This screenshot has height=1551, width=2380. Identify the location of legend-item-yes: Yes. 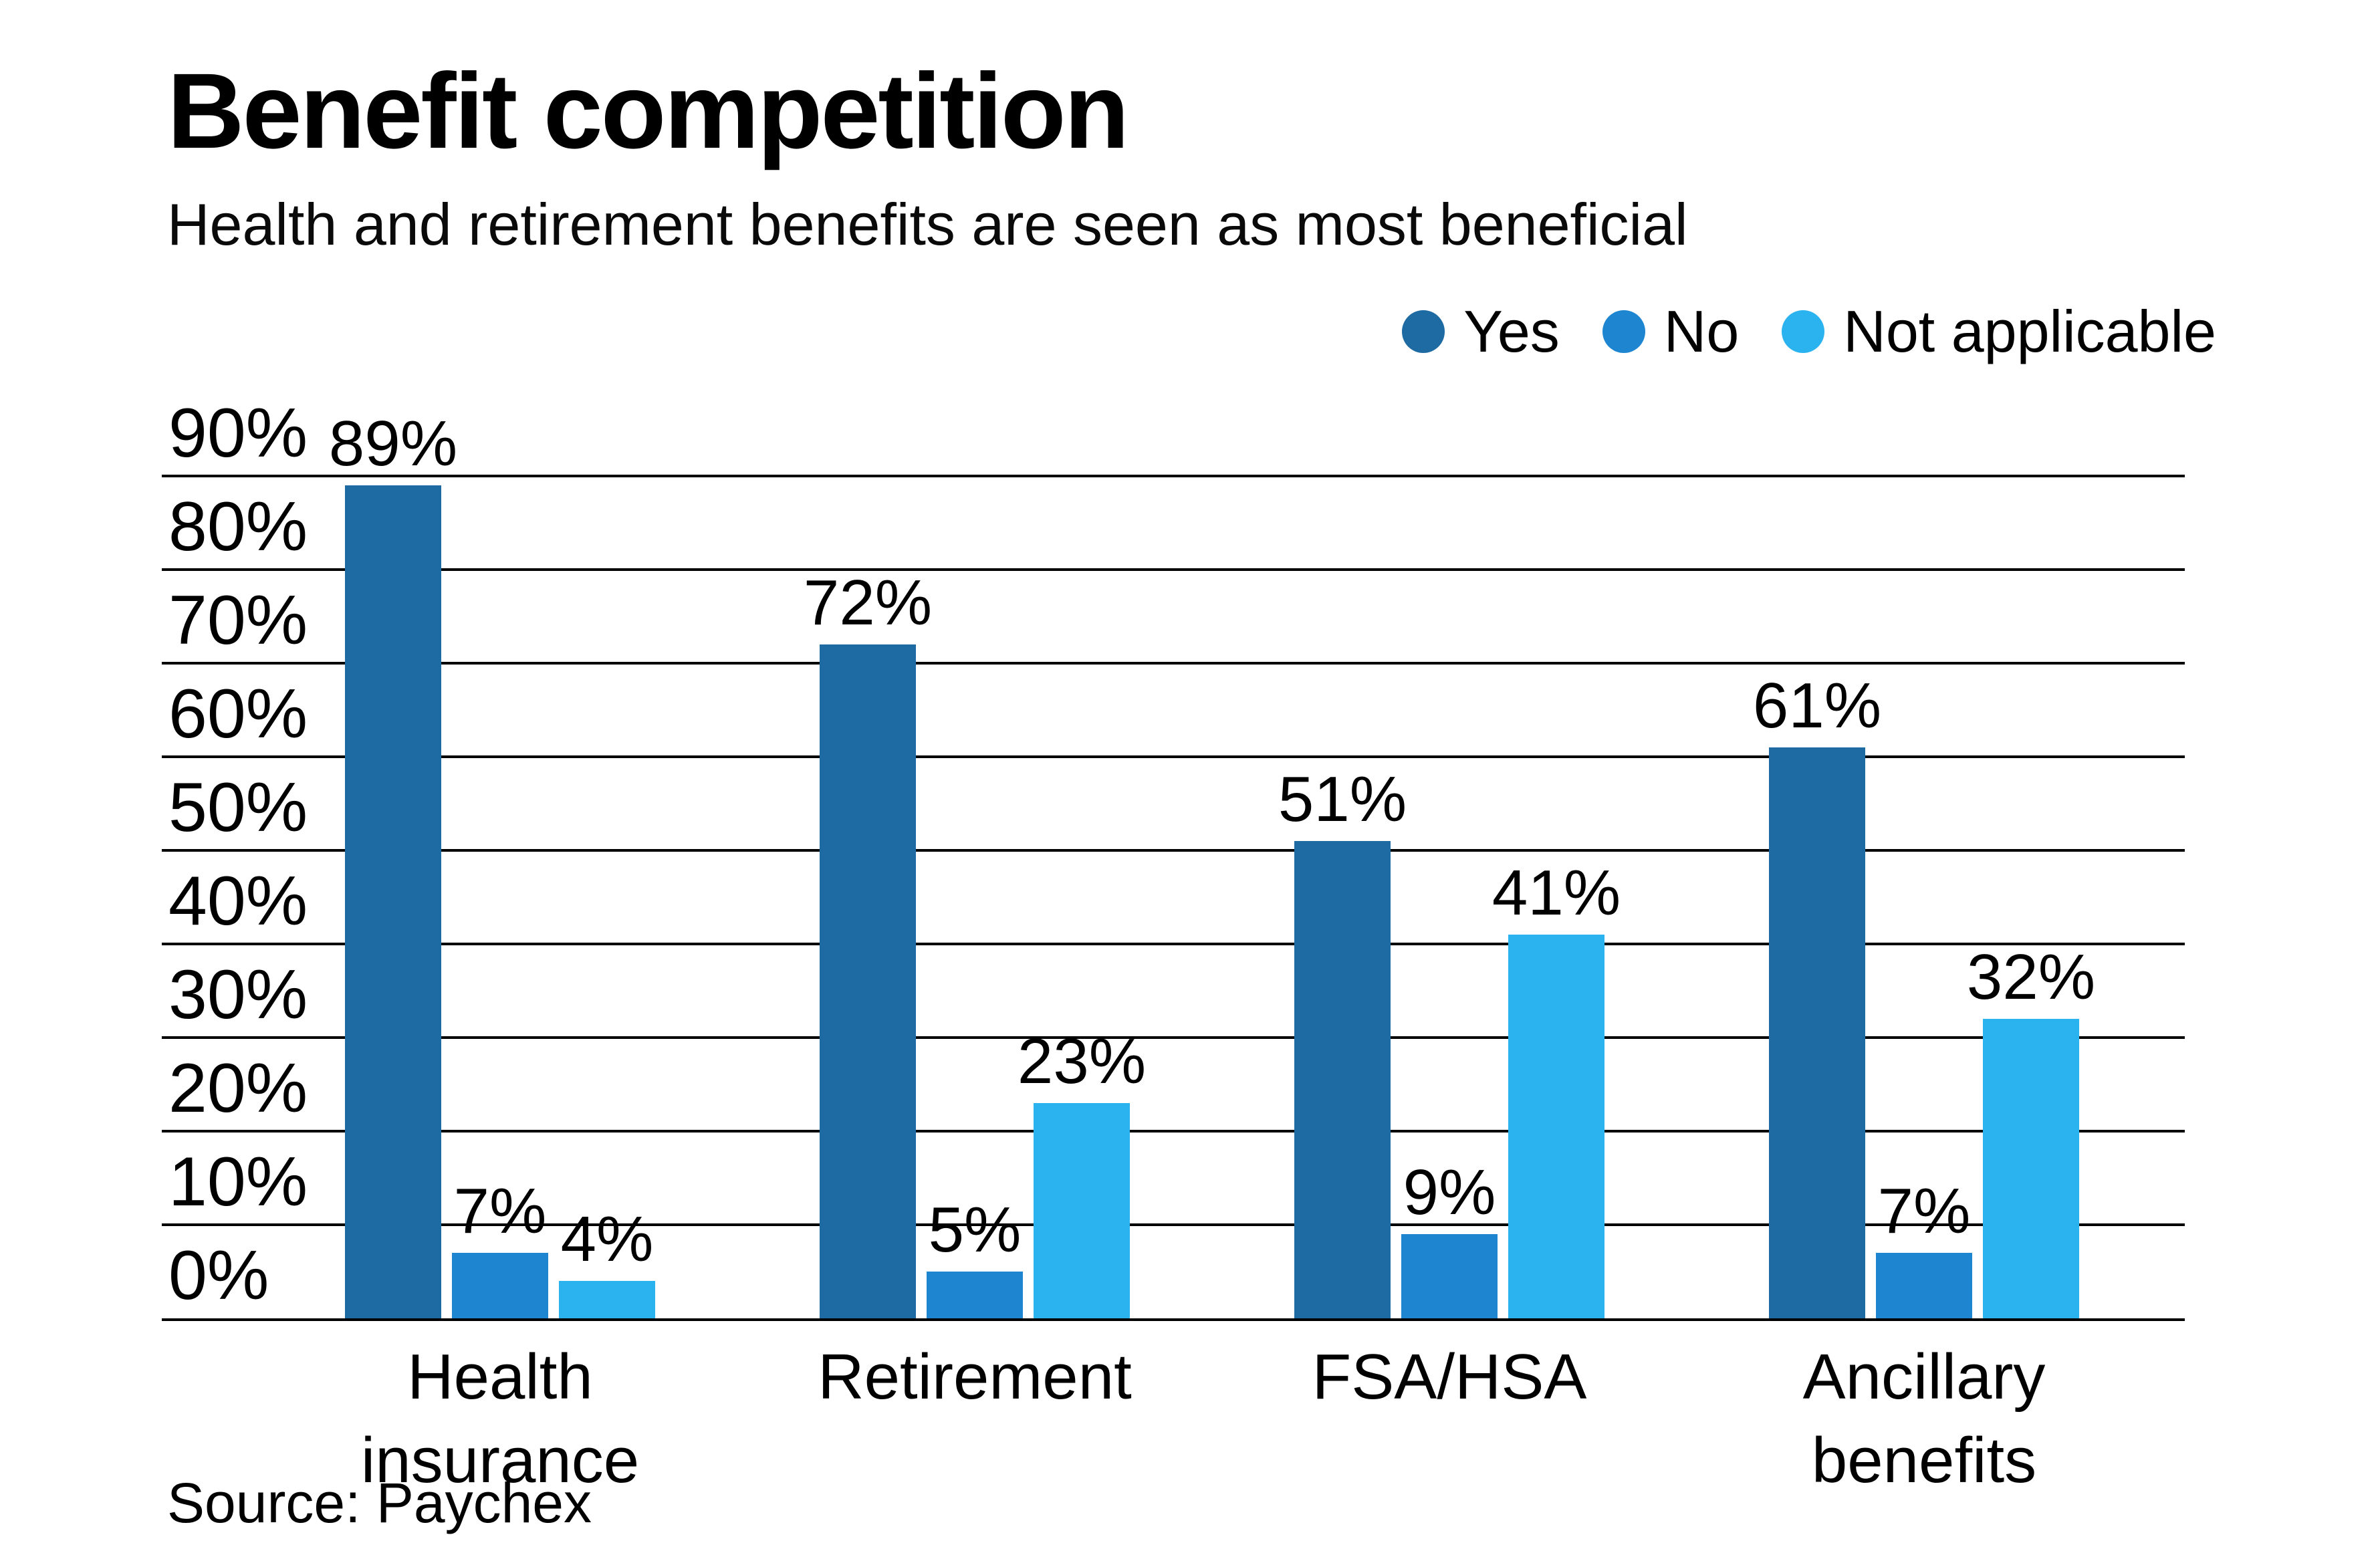
(1481, 331).